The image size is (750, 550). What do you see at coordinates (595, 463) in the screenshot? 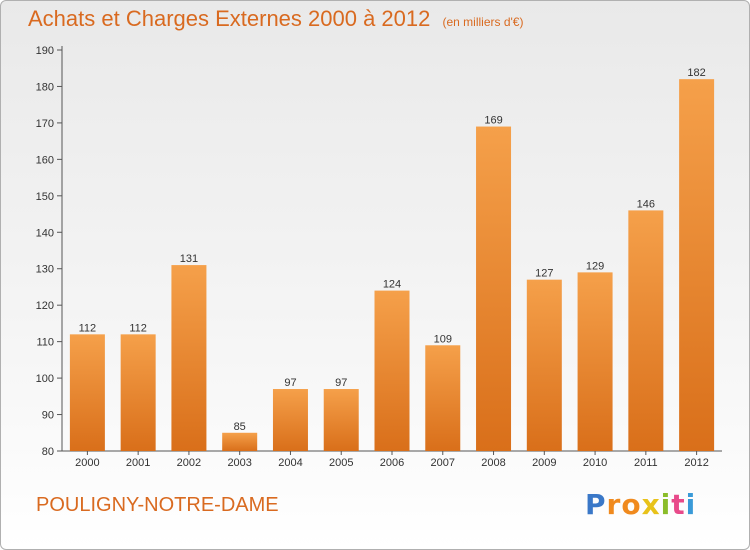
I see `x-tick-label-2010: 2010` at bounding box center [595, 463].